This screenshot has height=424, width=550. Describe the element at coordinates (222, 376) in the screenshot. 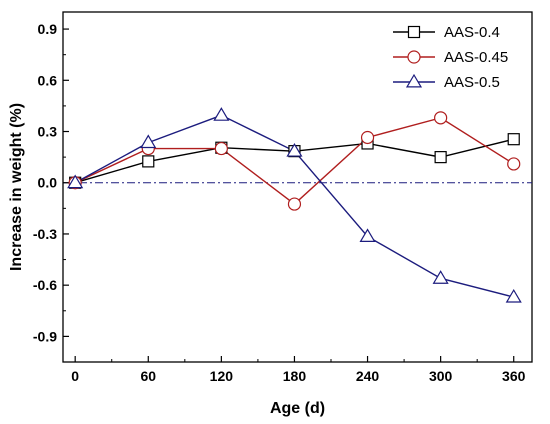

I see `x-tick-label: 120` at that location.